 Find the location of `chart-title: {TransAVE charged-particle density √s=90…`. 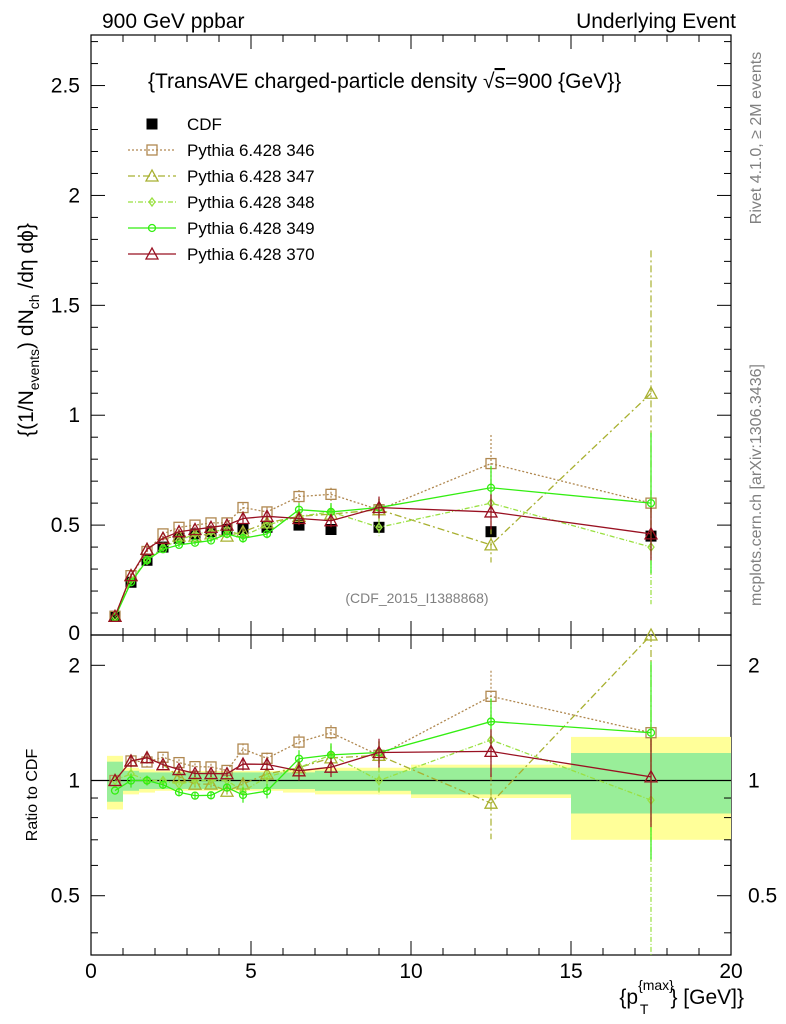

chart-title: {TransAVE charged-particle density √s=90… is located at coordinates (384, 81).